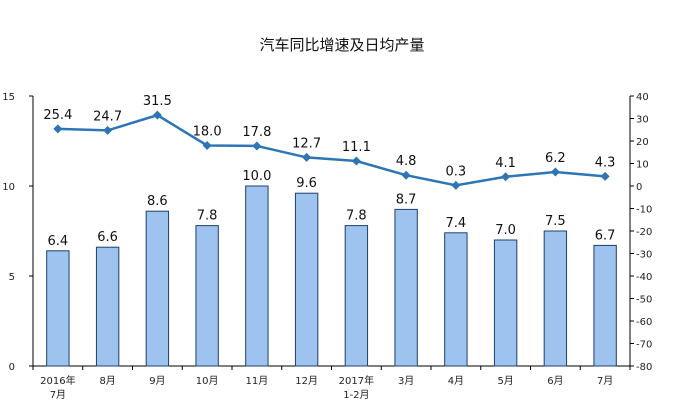 Image resolution: width=684 pixels, height=409 pixels. I want to click on y-left-tick-label: 0, so click(12, 367).